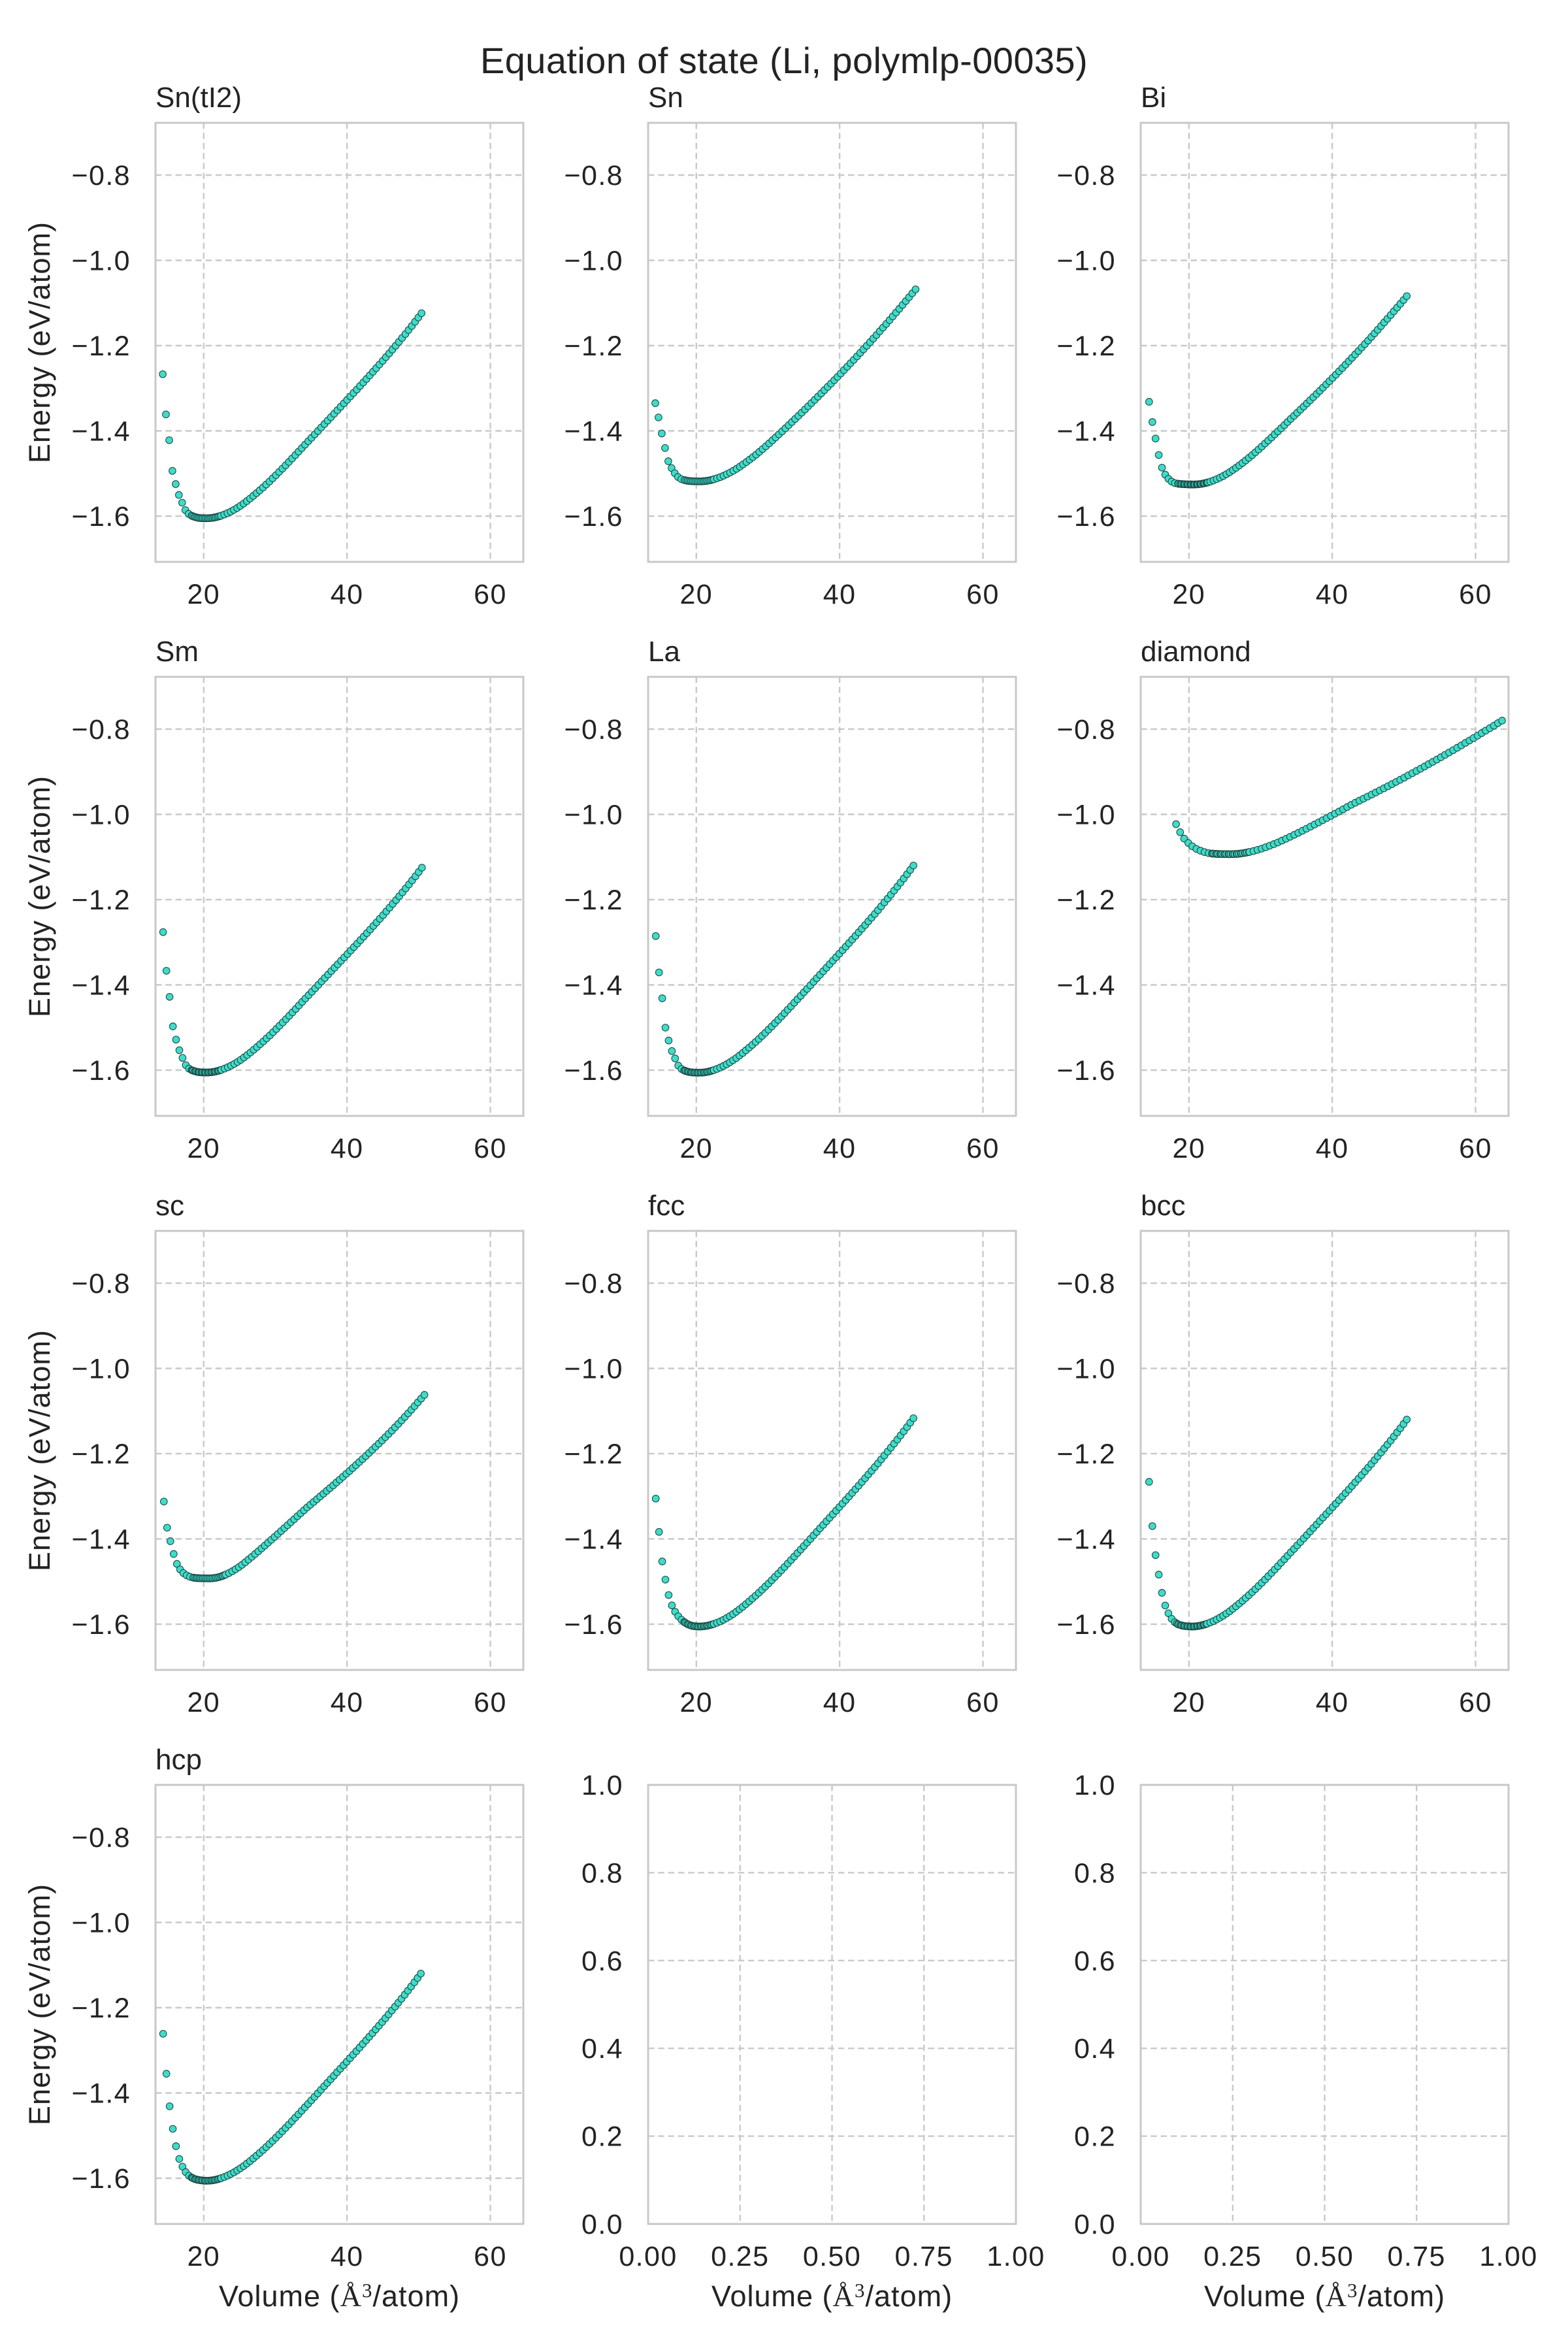  Describe the element at coordinates (602, 1873) in the screenshot. I see `svg-text: 0.8` at that location.